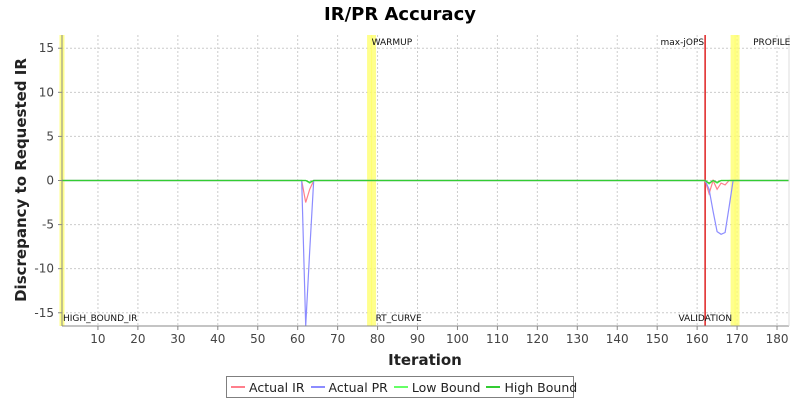  What do you see at coordinates (777, 339) in the screenshot?
I see `x-tick-label: 180` at bounding box center [777, 339].